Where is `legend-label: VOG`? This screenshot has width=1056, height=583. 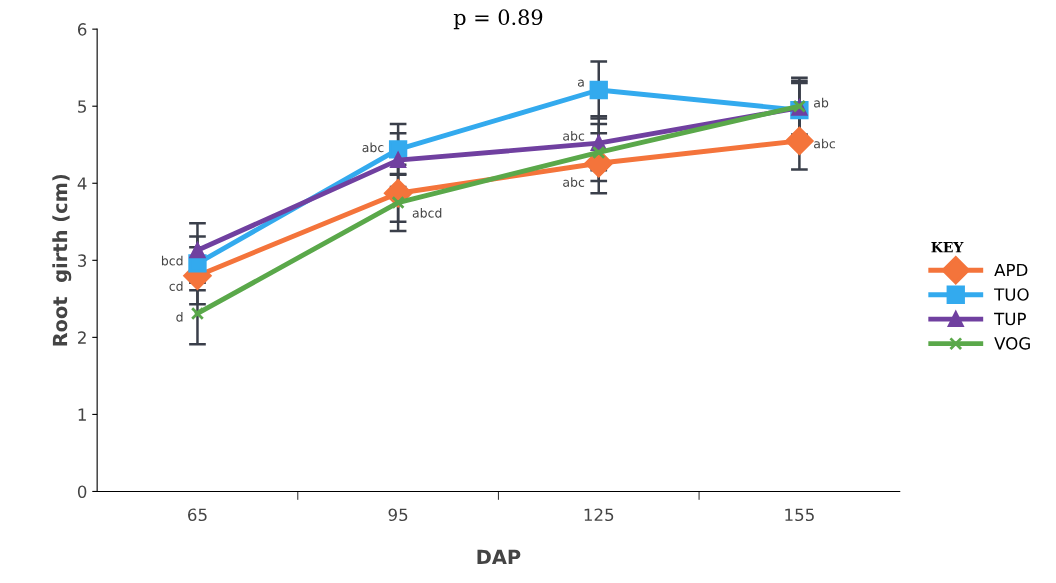 legend-label: VOG is located at coordinates (1012, 343).